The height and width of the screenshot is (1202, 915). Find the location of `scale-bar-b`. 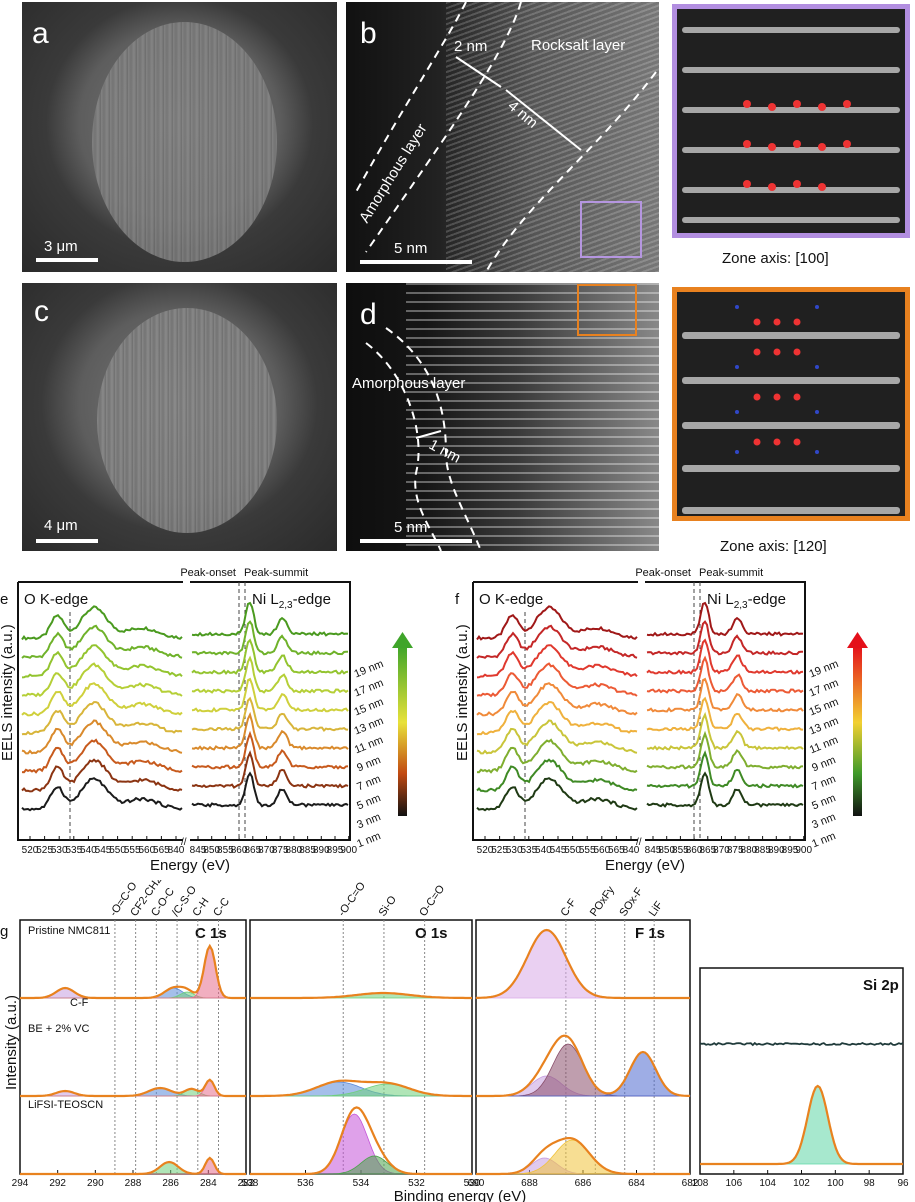

scale-bar-b is located at coordinates (416, 262).